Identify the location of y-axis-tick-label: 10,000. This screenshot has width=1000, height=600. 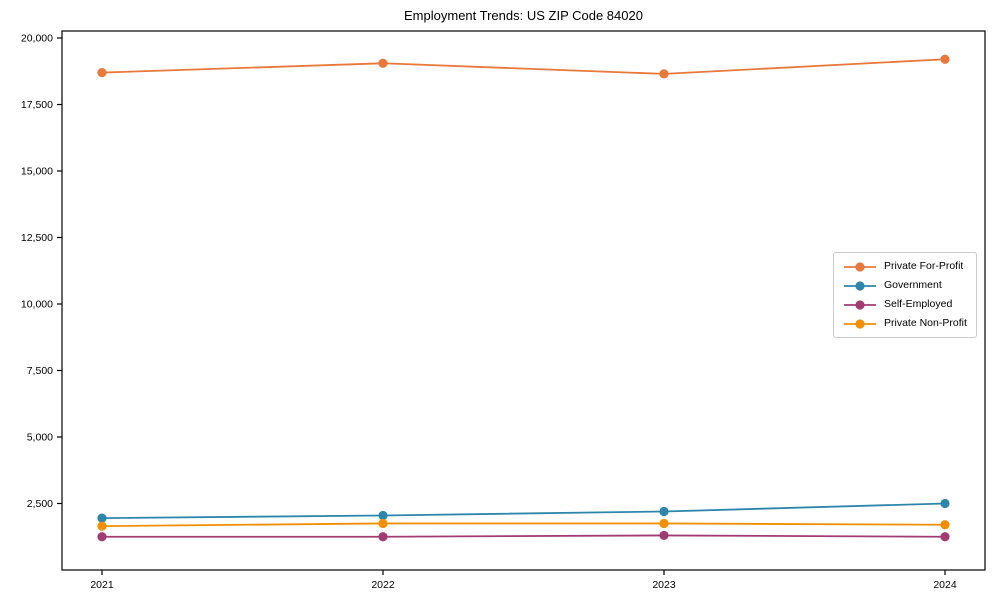
(37, 304).